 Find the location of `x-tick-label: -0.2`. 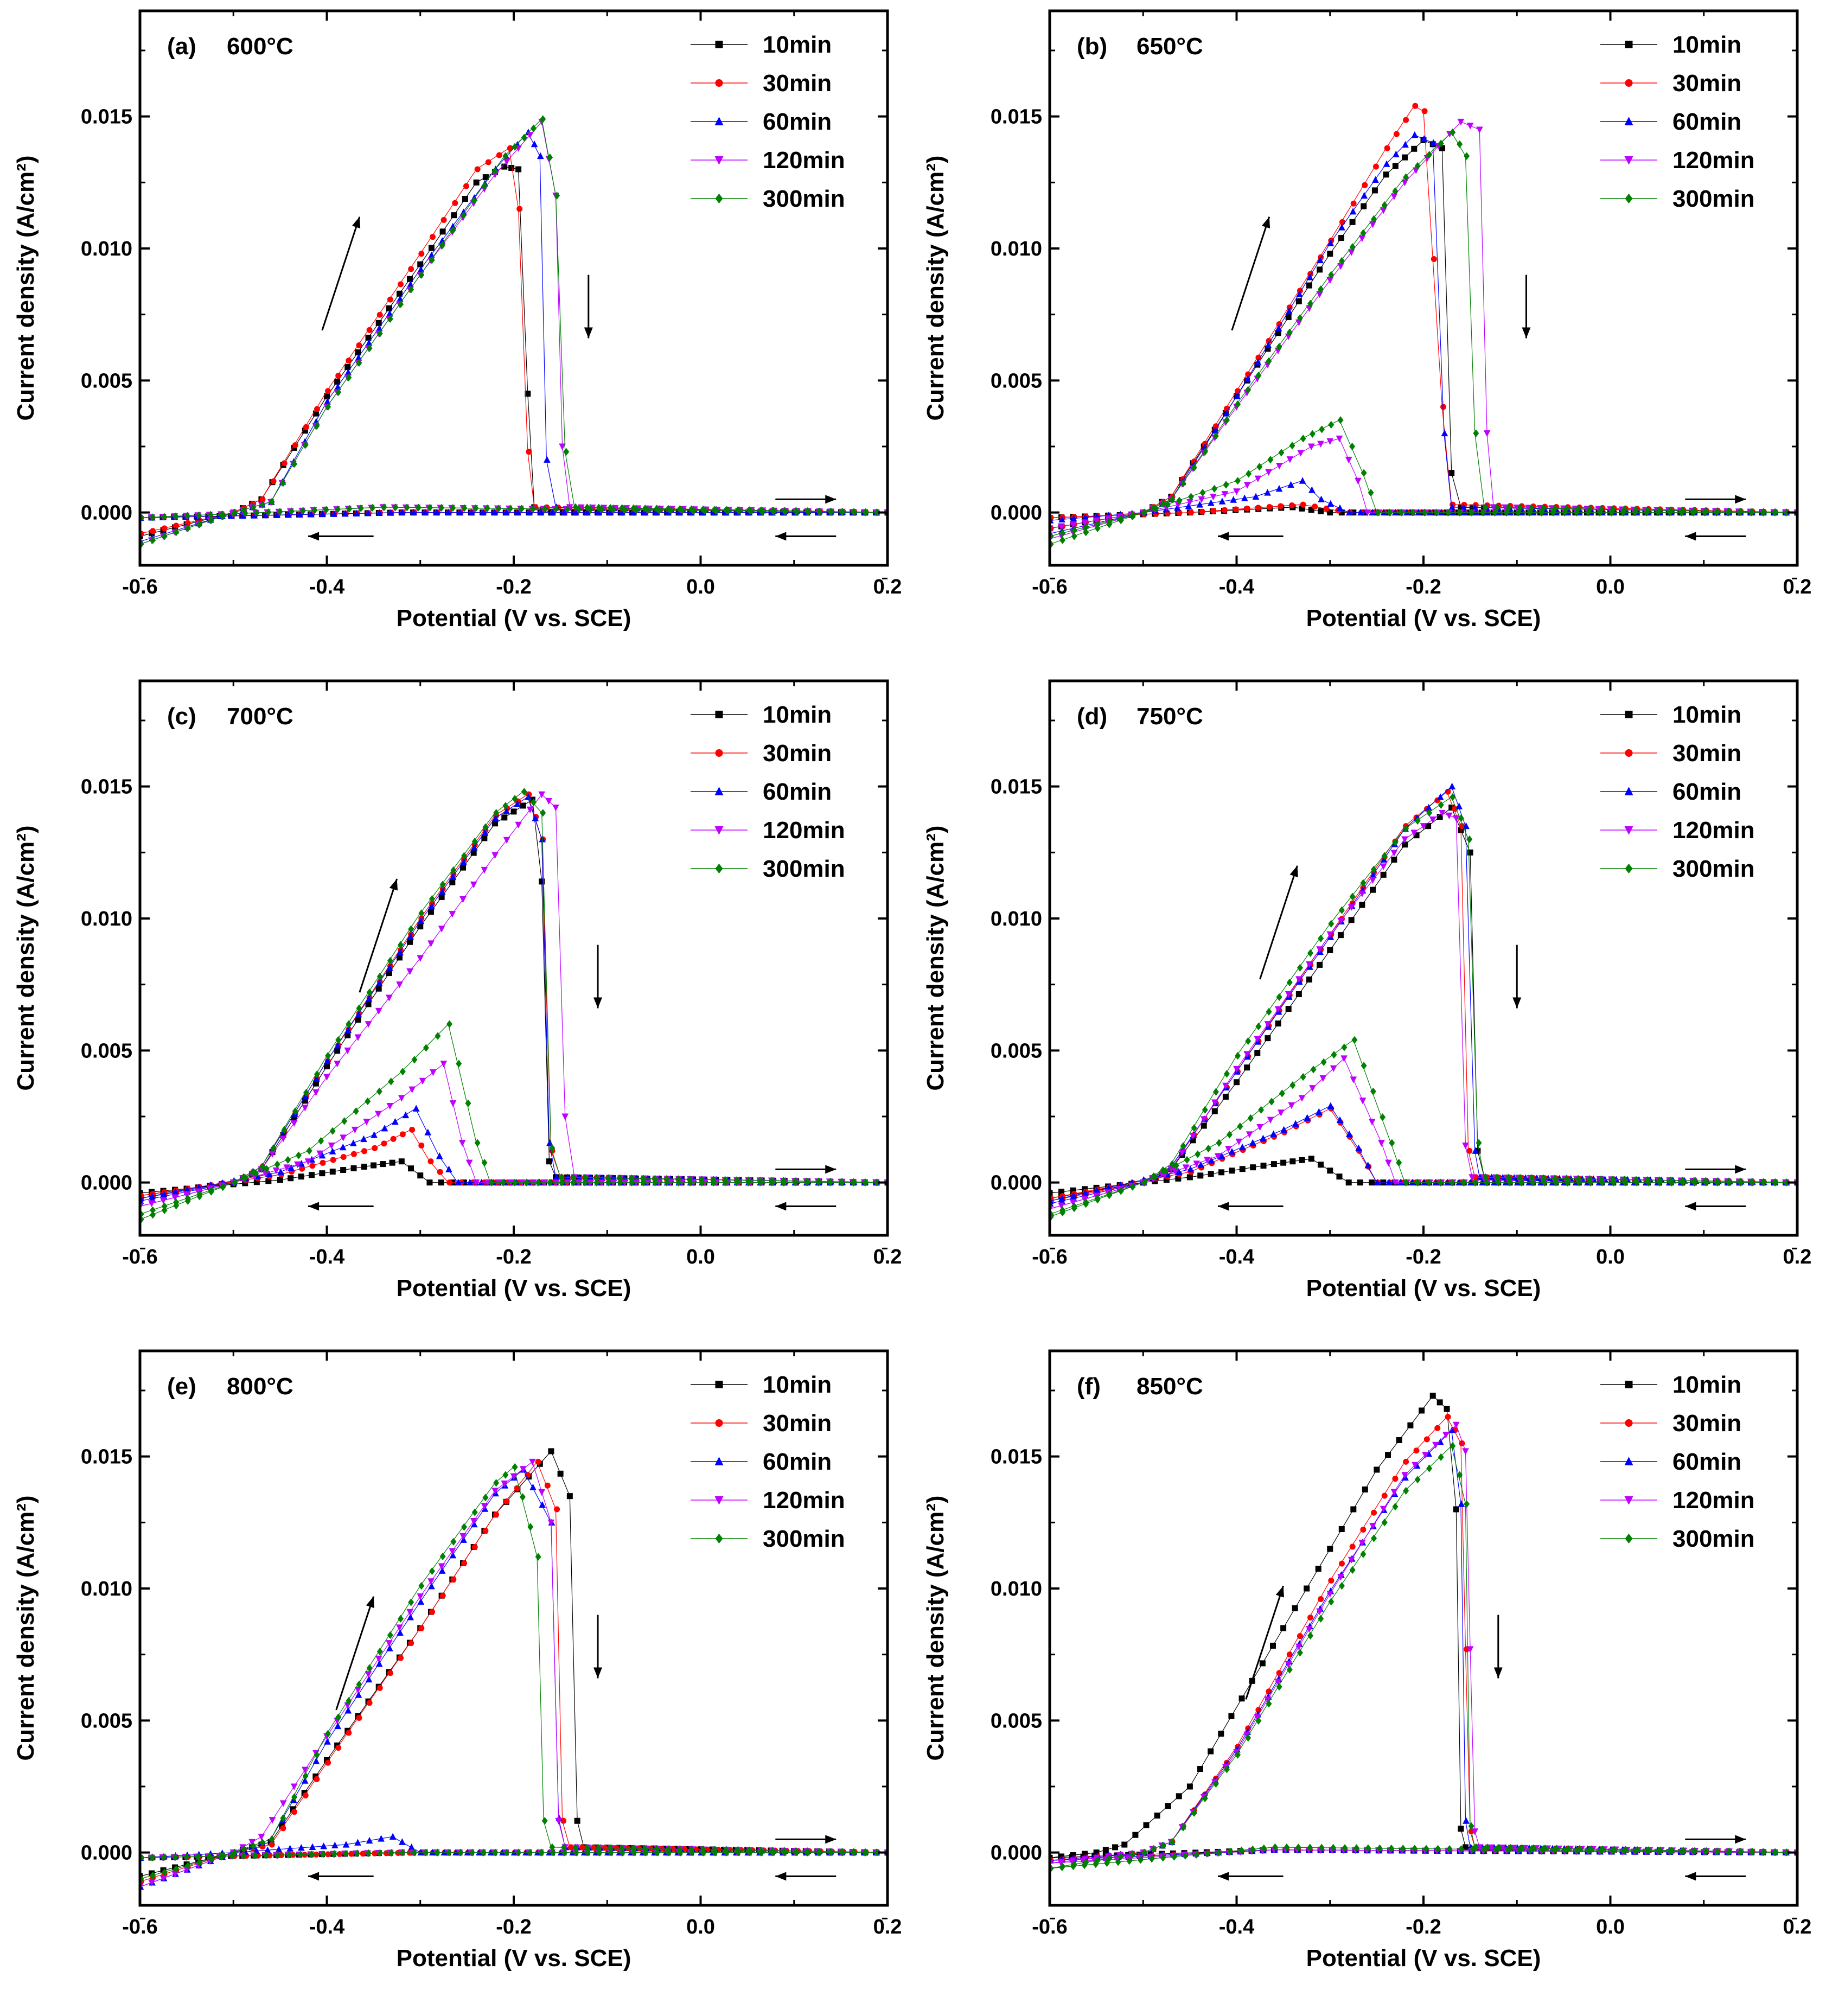

x-tick-label: -0.2 is located at coordinates (1423, 1927).